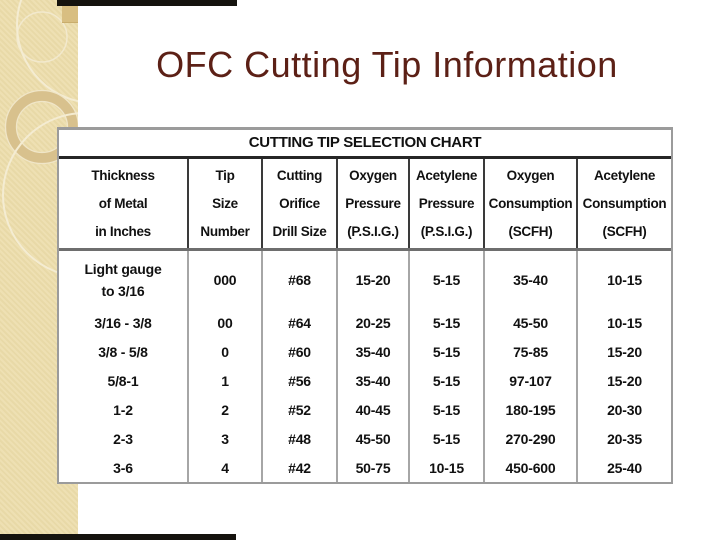 The image size is (720, 540). I want to click on table-cell: #52, so click(300, 409).